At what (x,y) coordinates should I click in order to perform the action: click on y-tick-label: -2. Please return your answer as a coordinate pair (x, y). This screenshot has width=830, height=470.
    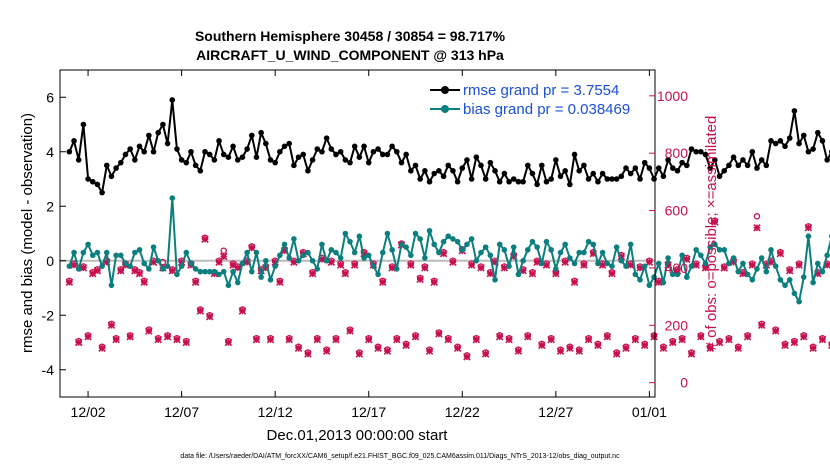
    Looking at the image, I should click on (48, 315).